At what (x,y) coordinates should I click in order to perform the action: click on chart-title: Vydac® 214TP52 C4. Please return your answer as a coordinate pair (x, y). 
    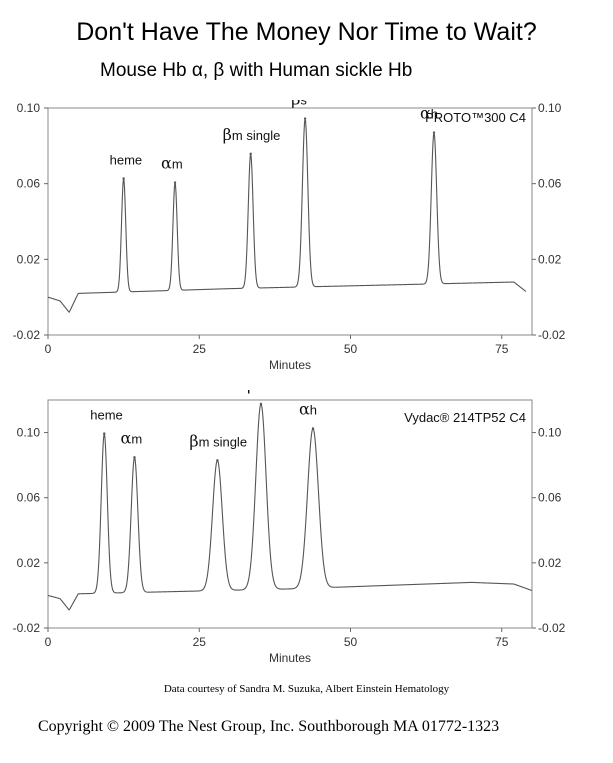
    Looking at the image, I should click on (465, 417).